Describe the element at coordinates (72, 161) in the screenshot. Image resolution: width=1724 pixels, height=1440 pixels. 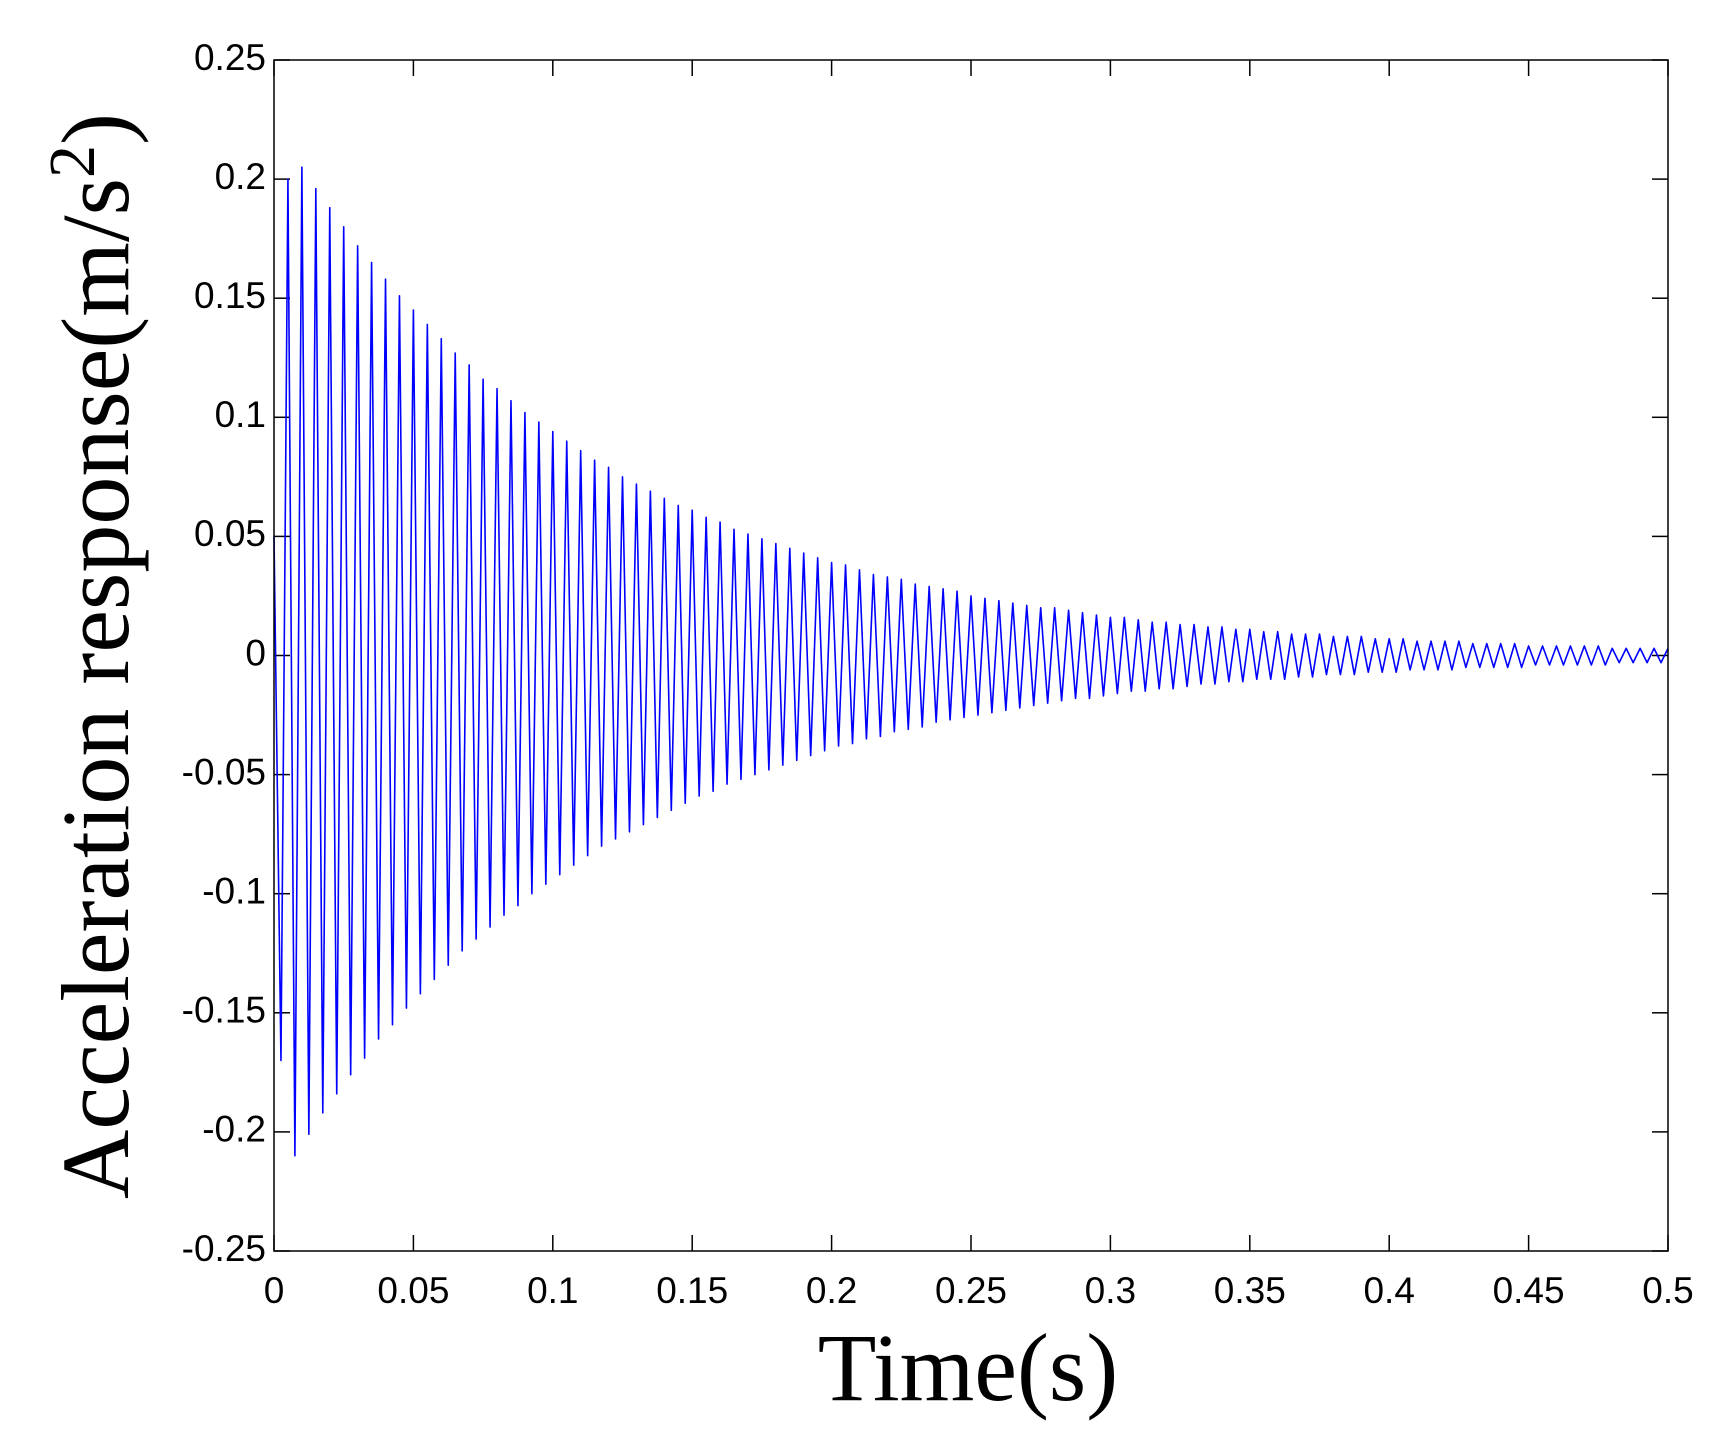
I see `y-axis-label-sup: 2` at that location.